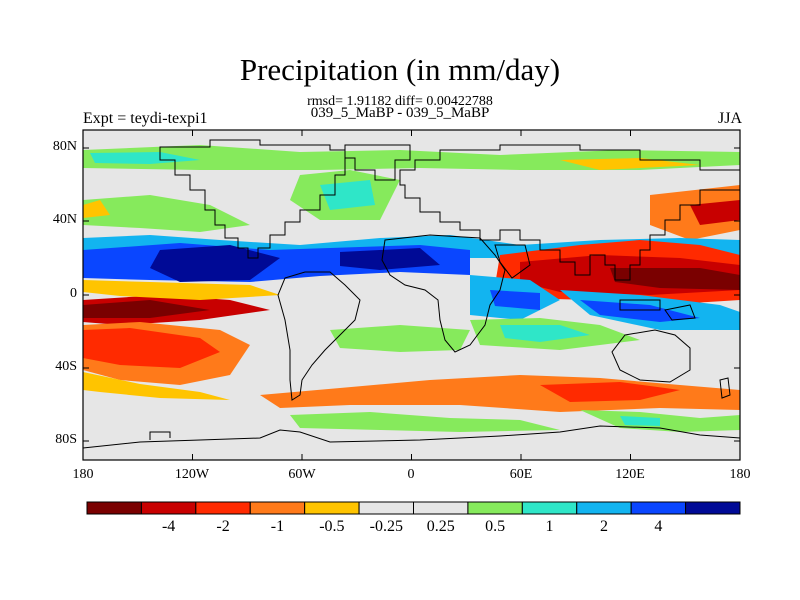 This screenshot has height=600, width=800. Describe the element at coordinates (440, 526) in the screenshot. I see `colorbar-tick-label: 0.25` at that location.